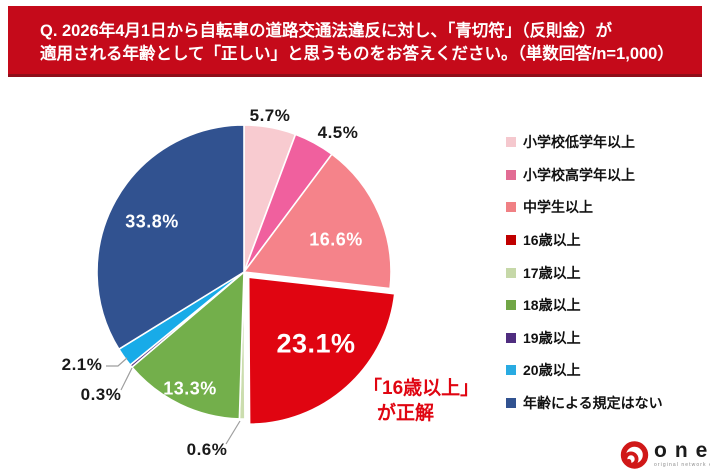 The image size is (710, 474). Describe the element at coordinates (421, 388) in the screenshot. I see `annotation-line1: 「16歳以上」` at that location.